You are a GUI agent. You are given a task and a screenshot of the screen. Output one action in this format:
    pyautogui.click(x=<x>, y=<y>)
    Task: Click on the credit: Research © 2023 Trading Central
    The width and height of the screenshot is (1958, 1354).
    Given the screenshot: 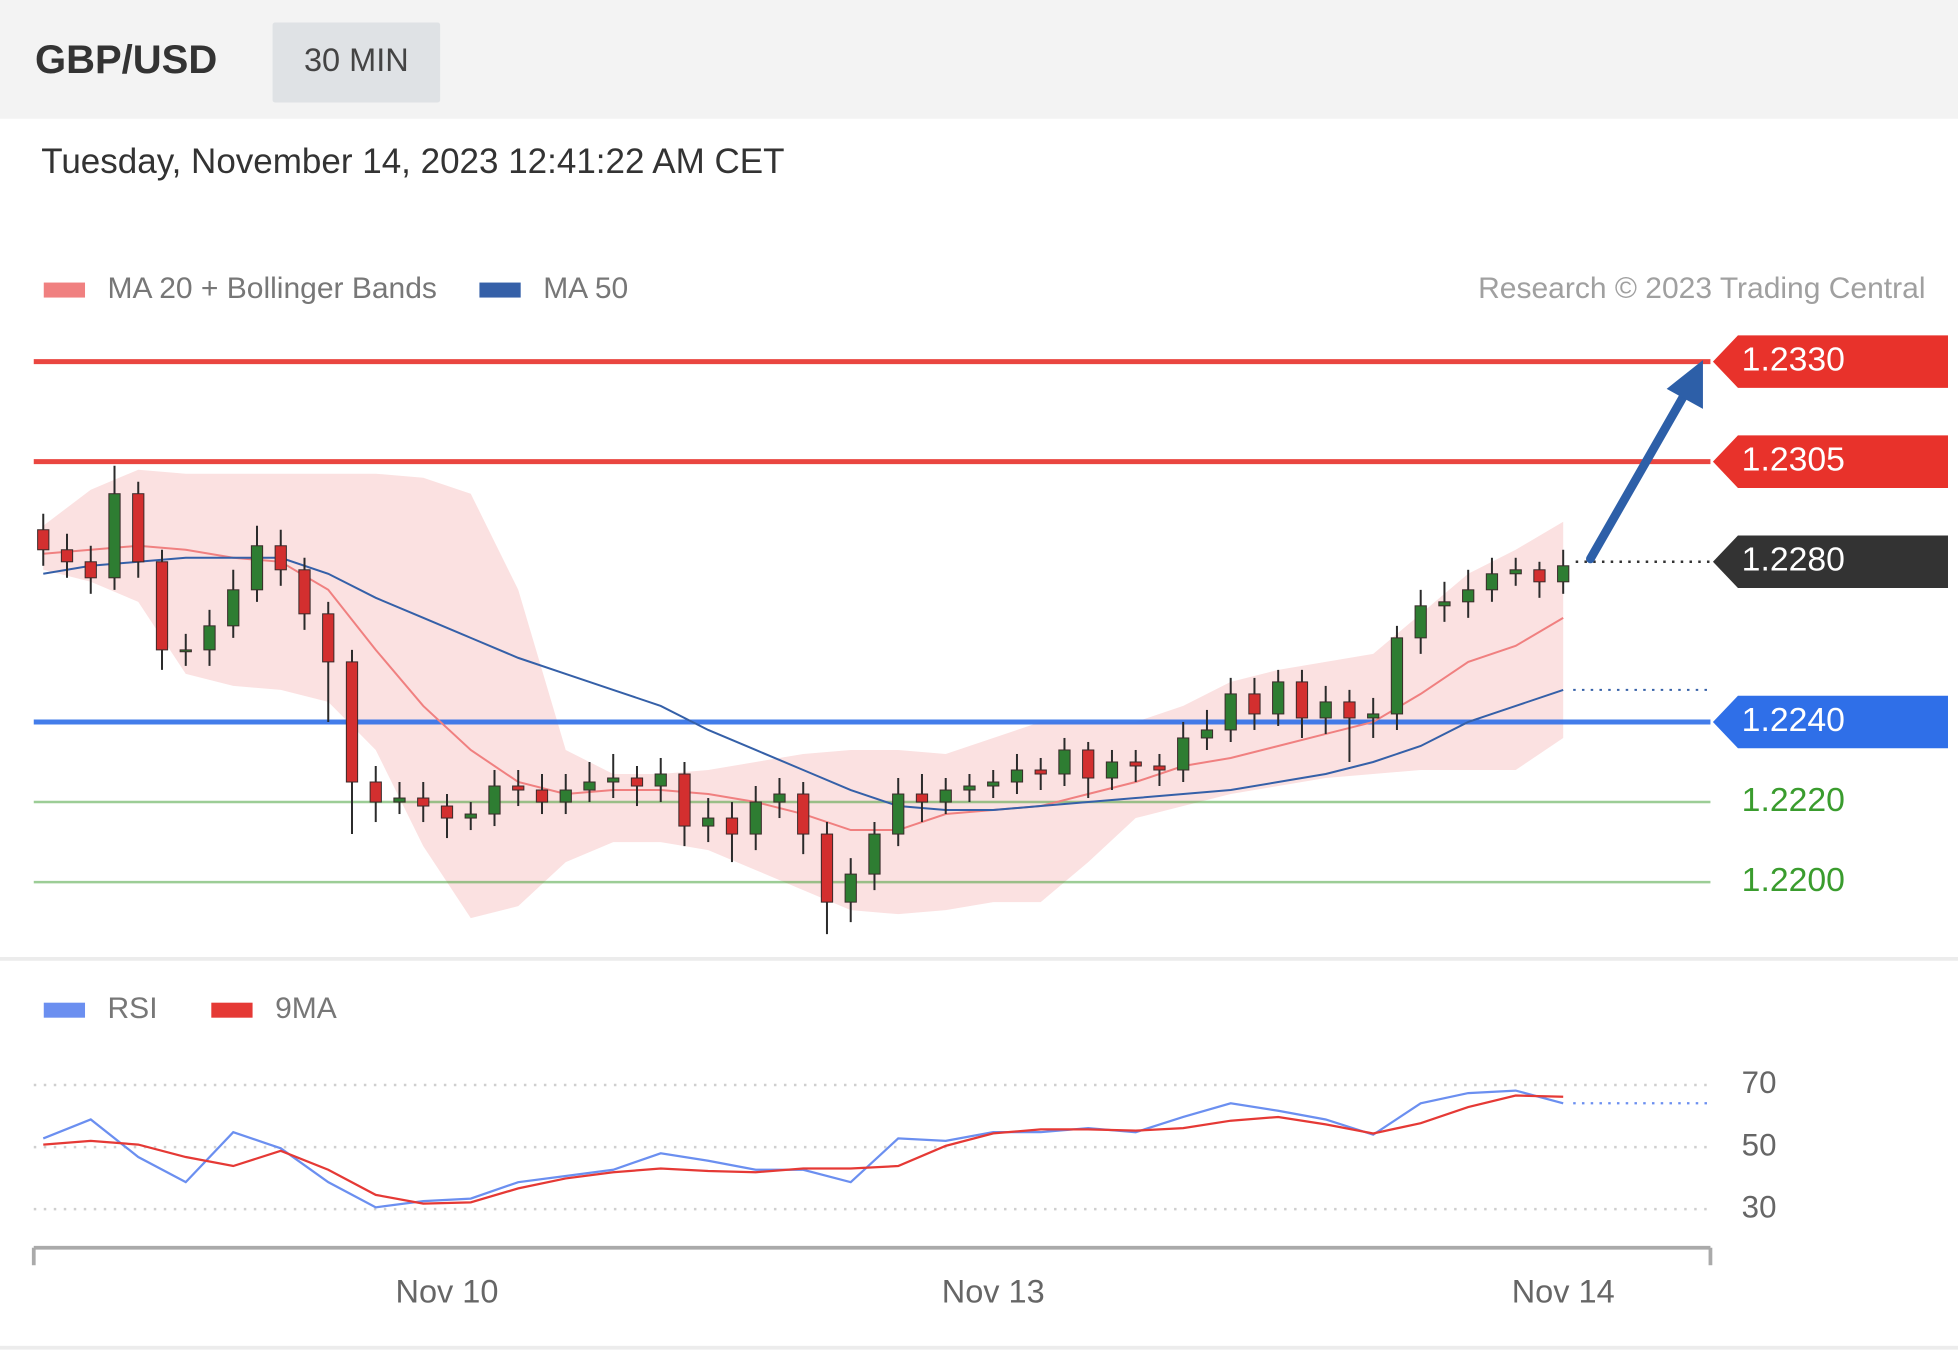 What is the action you would take?
    pyautogui.click(x=1701, y=288)
    